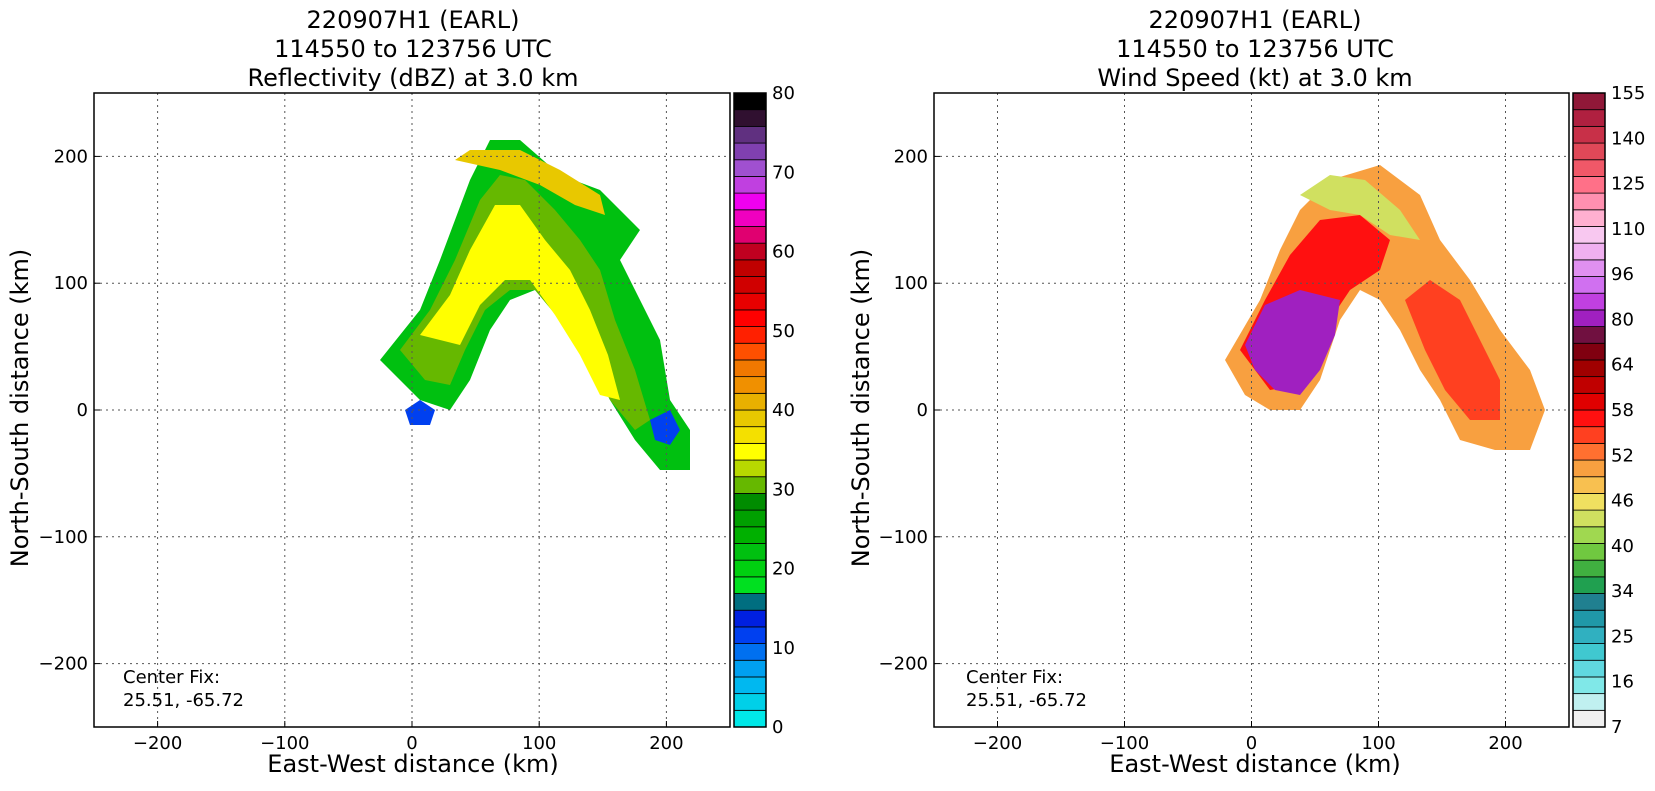 The image size is (1655, 791). I want to click on echo-weak-cell, so click(420, 412).